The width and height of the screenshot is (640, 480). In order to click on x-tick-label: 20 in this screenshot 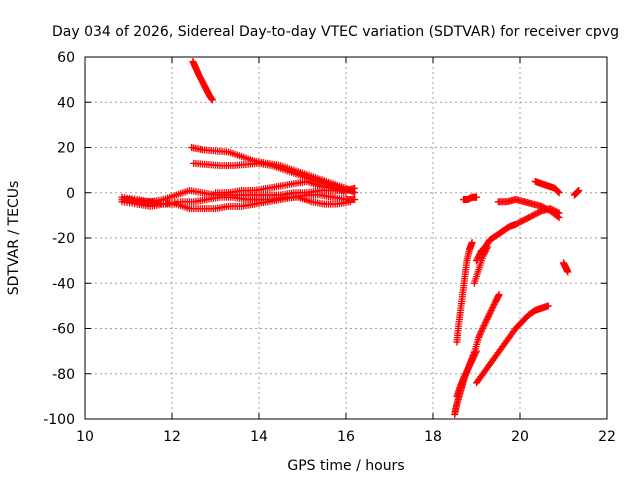, I will do `click(520, 437)`.